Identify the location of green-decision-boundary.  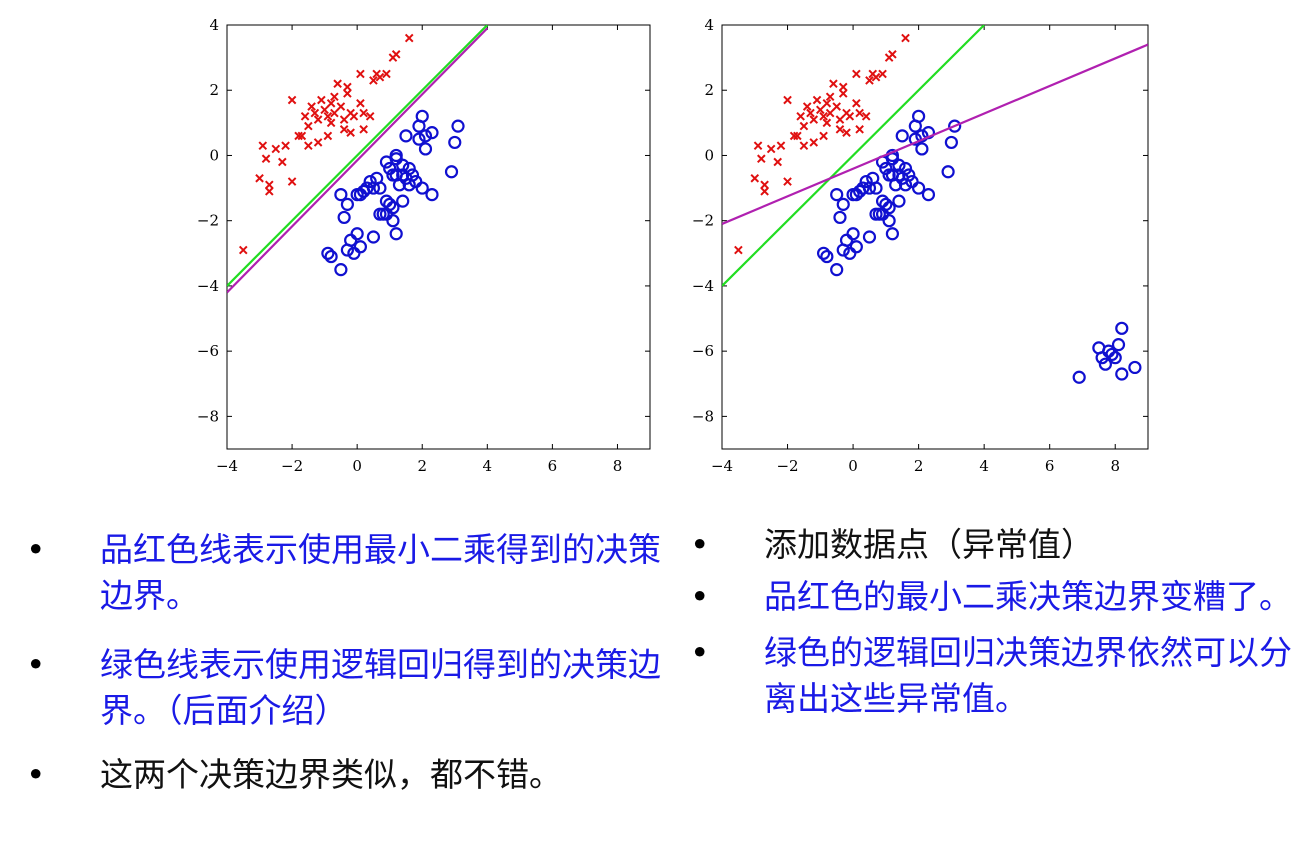
(853, 156).